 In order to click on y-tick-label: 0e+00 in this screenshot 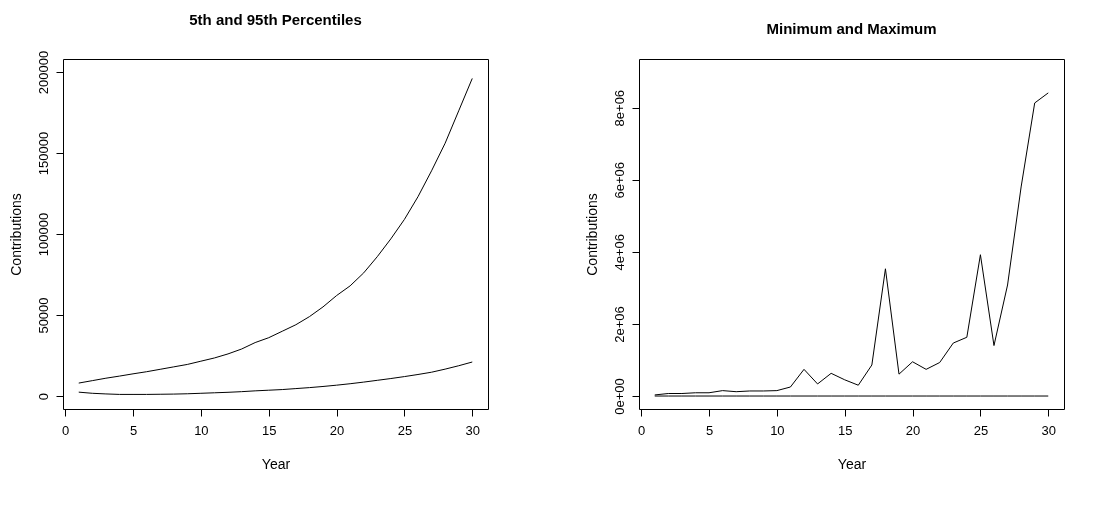, I will do `click(619, 396)`.